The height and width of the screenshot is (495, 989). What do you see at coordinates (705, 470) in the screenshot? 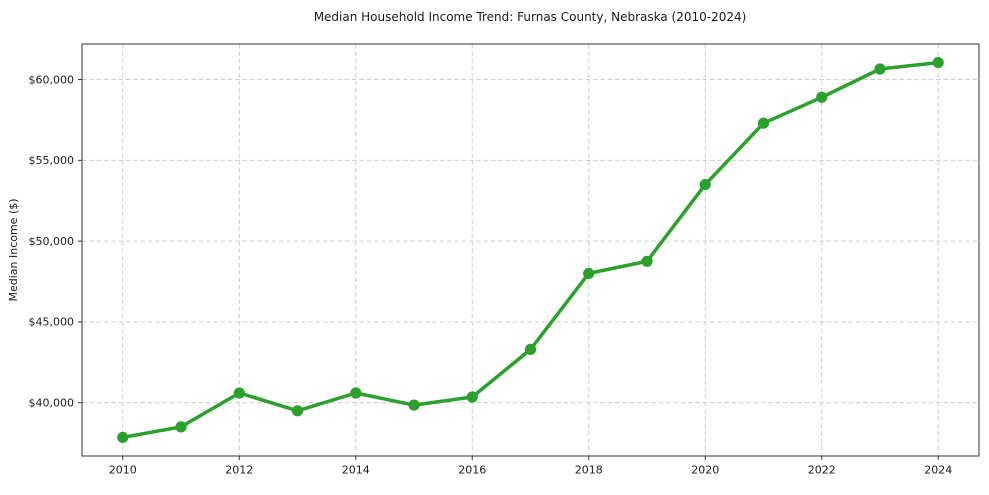
I see `x-tick-label: 2020` at bounding box center [705, 470].